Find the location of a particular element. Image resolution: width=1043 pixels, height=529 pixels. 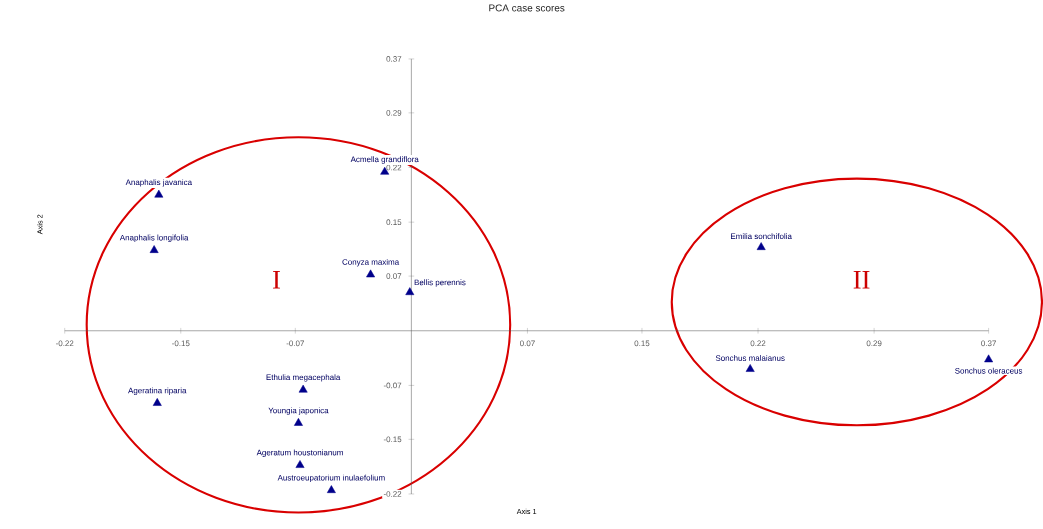

annotation: II is located at coordinates (861, 280).